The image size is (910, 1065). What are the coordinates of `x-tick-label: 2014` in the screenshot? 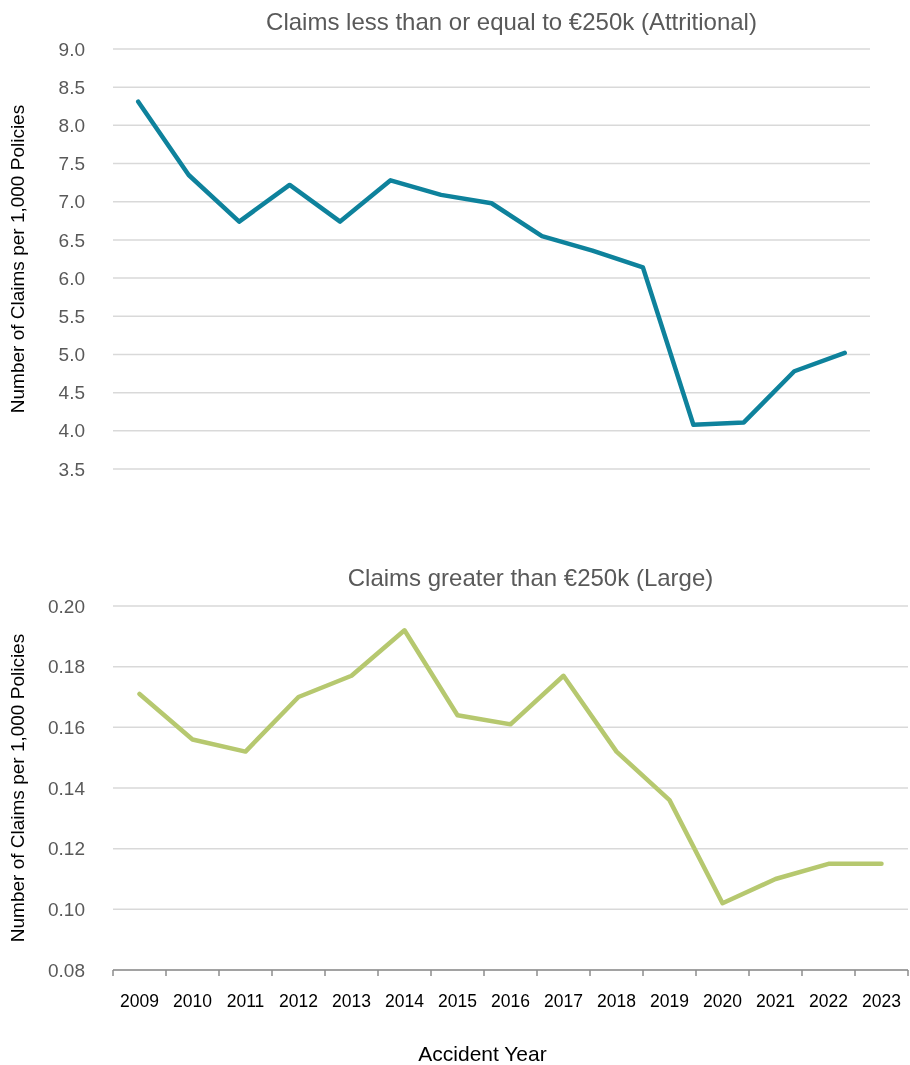 It's located at (405, 1001).